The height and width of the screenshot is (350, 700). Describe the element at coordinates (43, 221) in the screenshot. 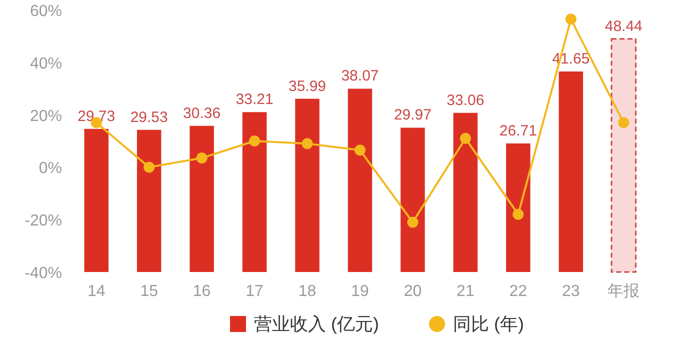

I see `y-tick-label: -20%` at that location.